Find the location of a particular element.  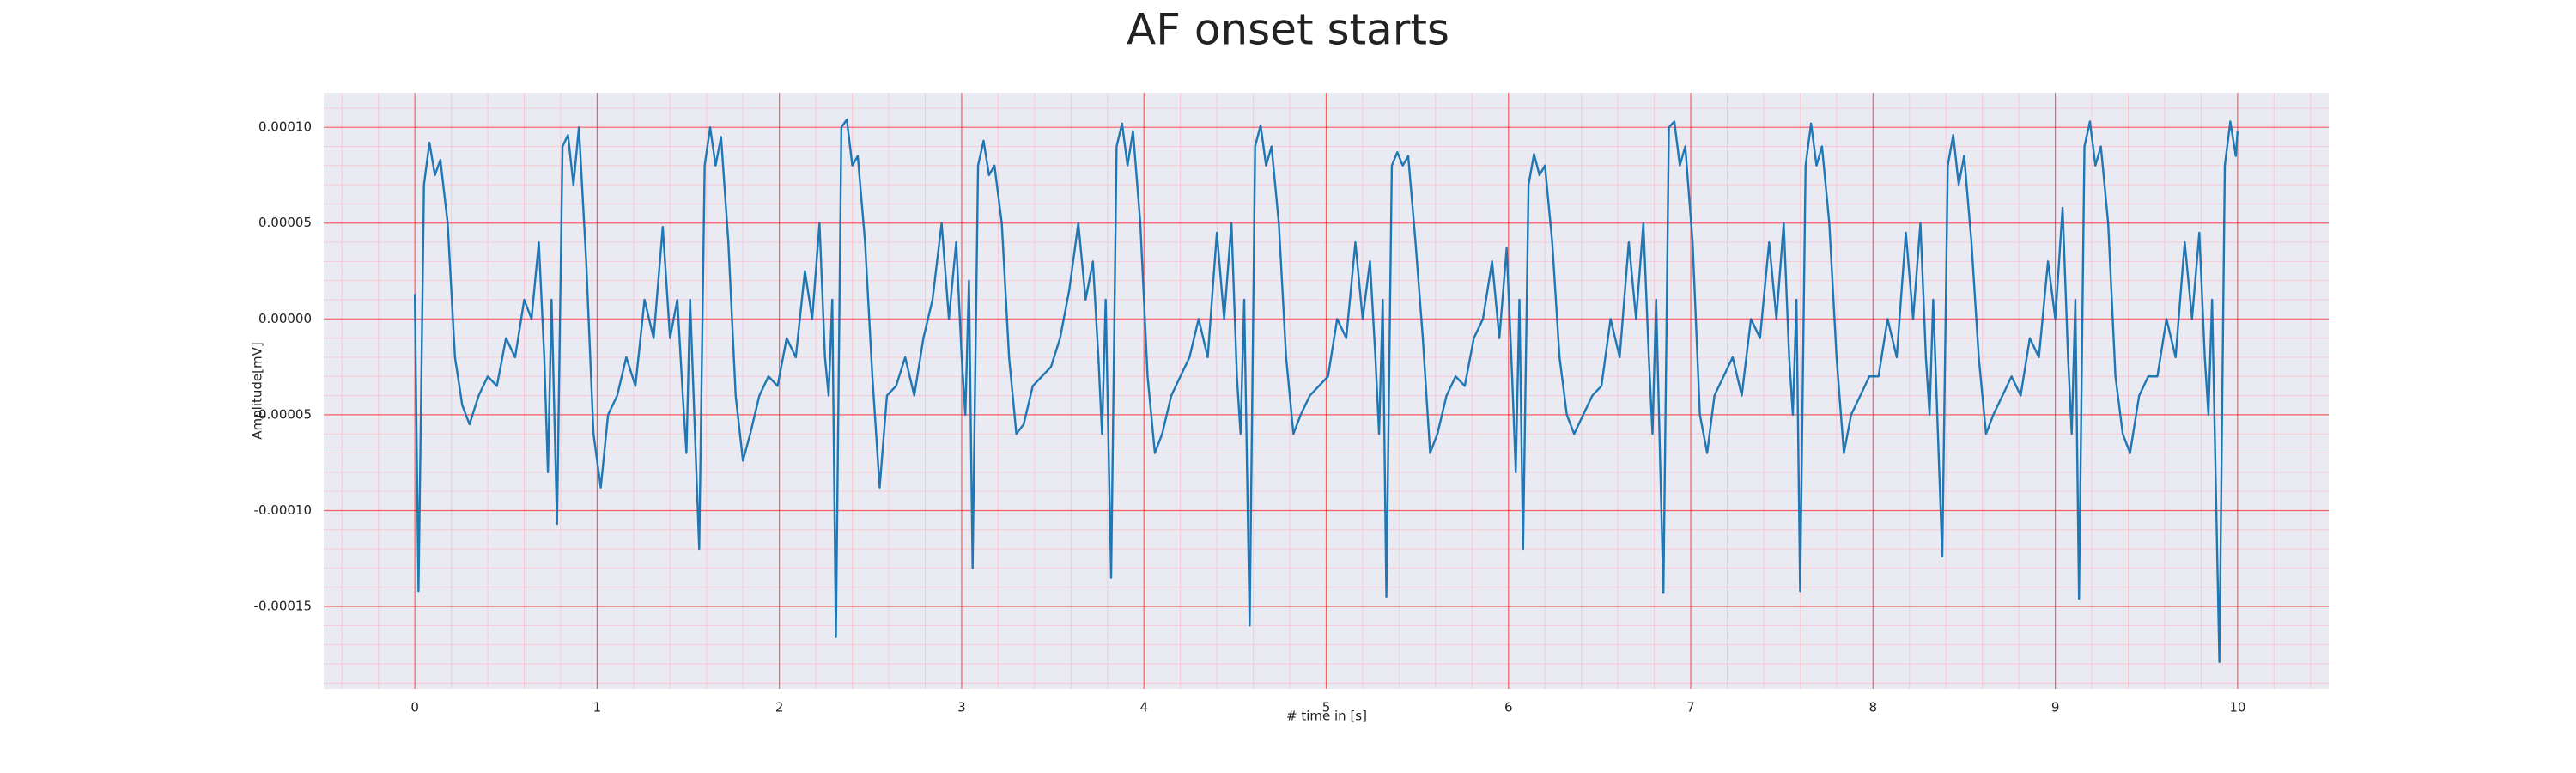

y-tick-label: 0.00005 is located at coordinates (285, 222).